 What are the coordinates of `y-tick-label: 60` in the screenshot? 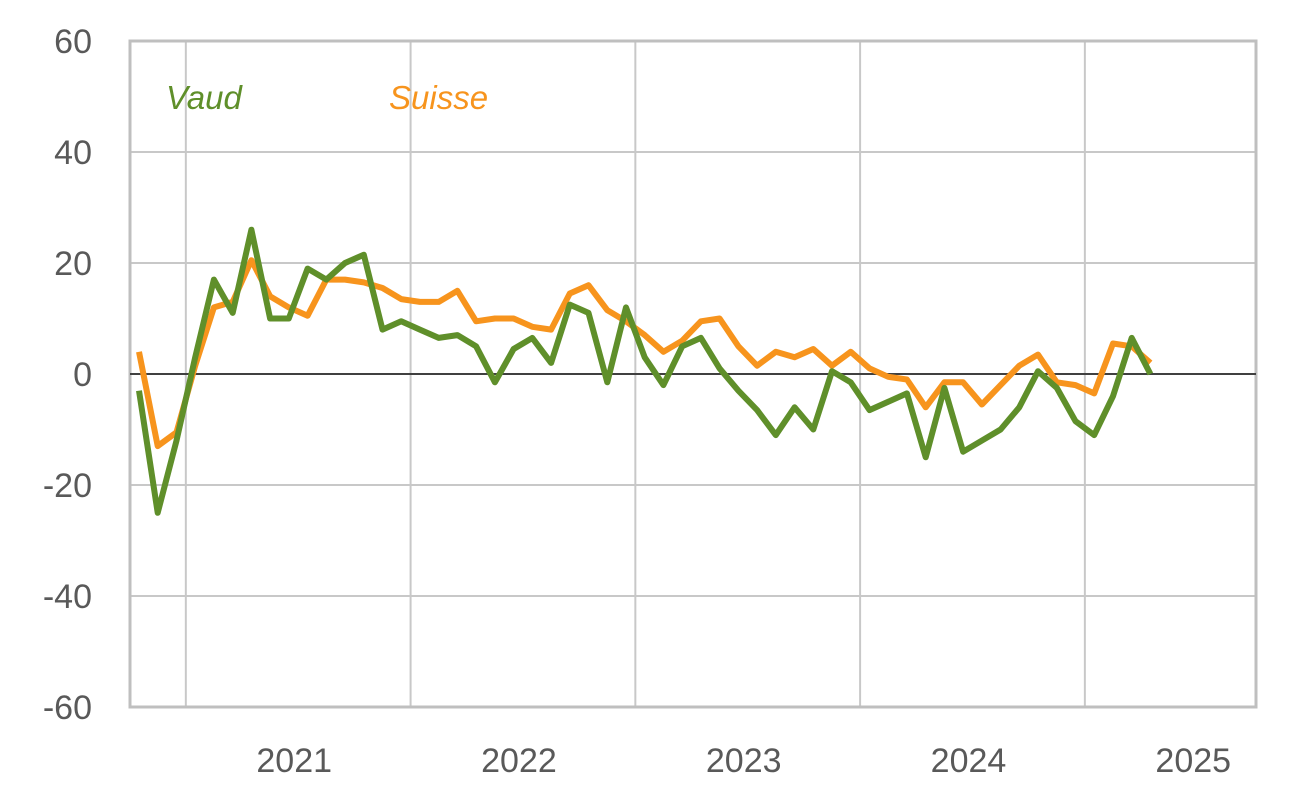 It's located at (73, 42).